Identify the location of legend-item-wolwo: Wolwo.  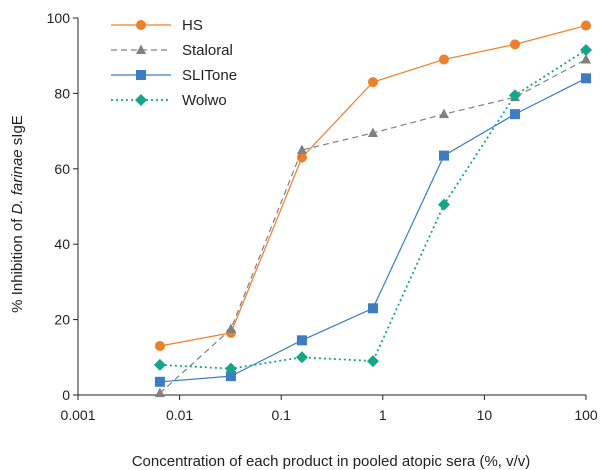
(169, 100).